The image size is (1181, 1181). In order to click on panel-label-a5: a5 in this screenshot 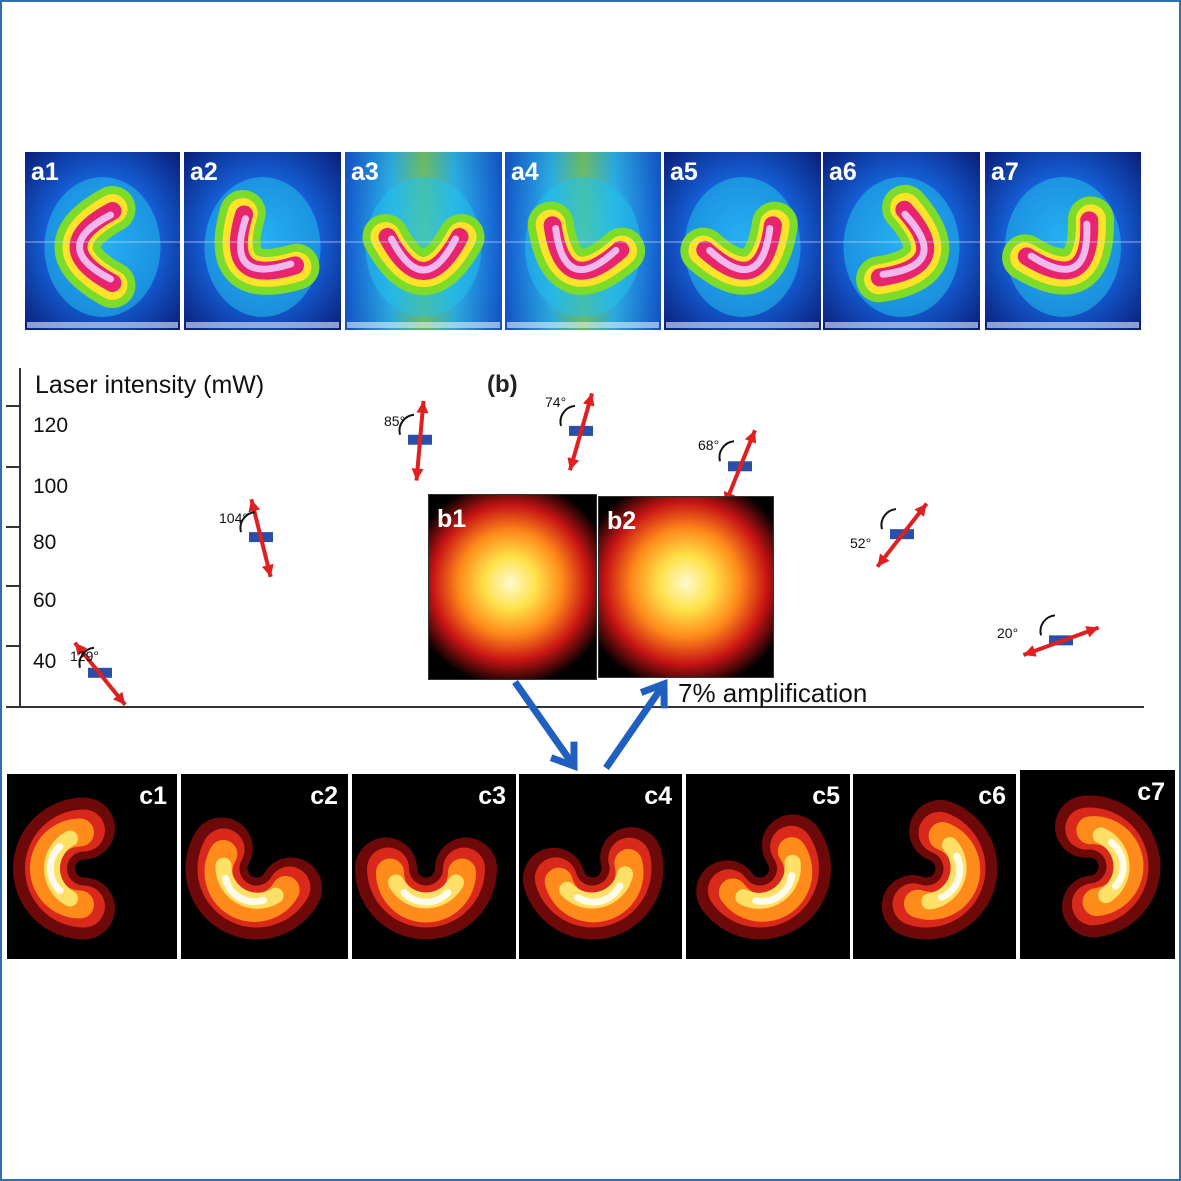, I will do `click(684, 172)`.